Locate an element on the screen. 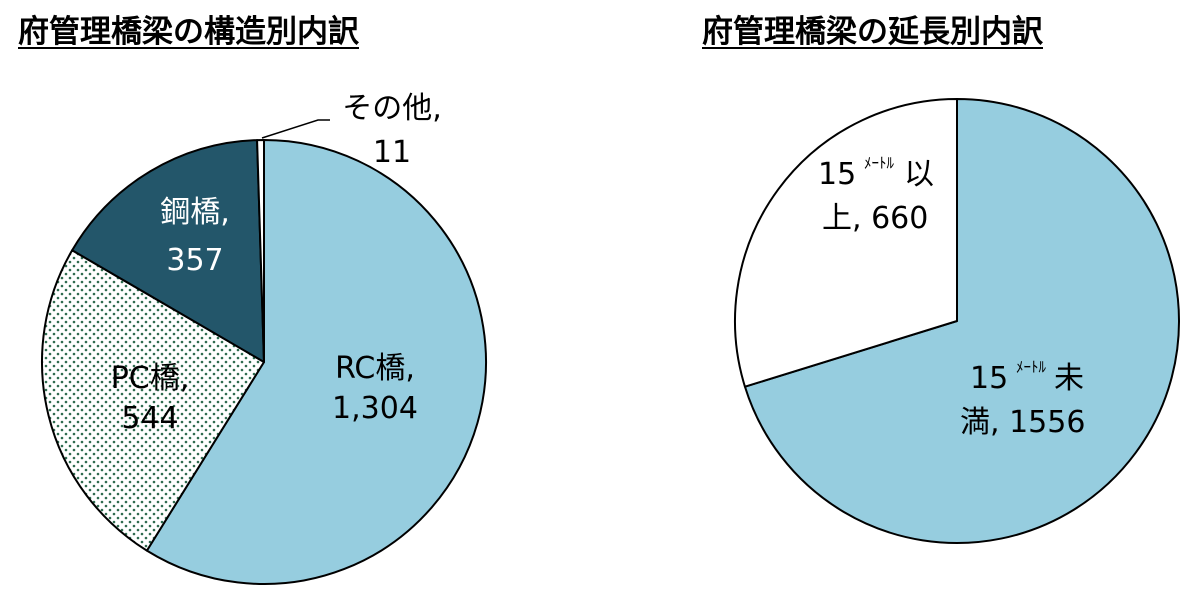 Image resolution: width=1200 pixels, height=616 pixels. label-pc-name: PC橋, is located at coordinates (150, 378).